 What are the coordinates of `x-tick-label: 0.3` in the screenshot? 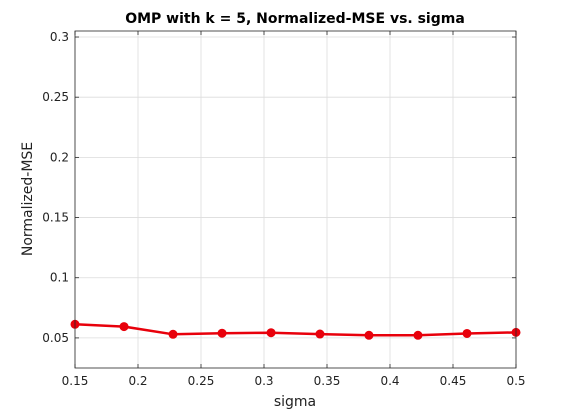 It's located at (263, 381).